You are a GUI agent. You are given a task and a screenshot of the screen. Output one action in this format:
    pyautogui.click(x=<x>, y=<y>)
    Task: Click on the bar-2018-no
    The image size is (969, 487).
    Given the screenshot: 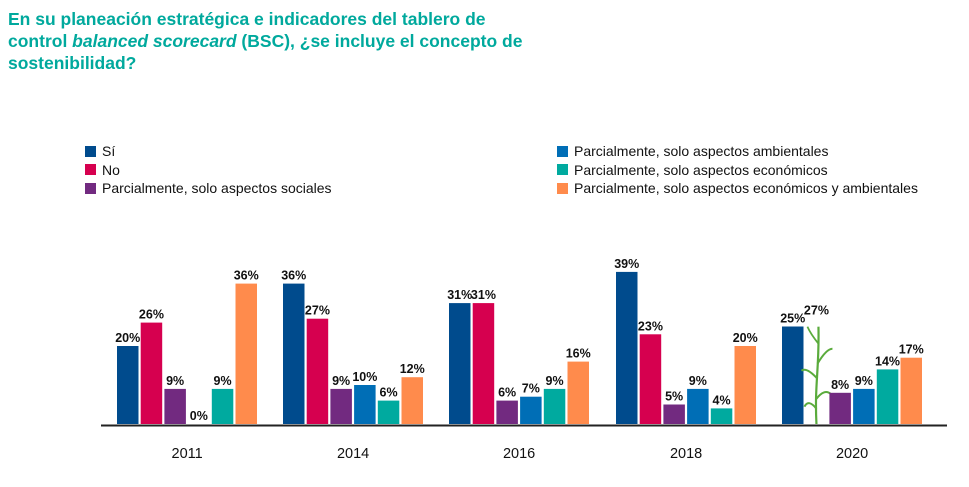 What is the action you would take?
    pyautogui.click(x=650, y=379)
    